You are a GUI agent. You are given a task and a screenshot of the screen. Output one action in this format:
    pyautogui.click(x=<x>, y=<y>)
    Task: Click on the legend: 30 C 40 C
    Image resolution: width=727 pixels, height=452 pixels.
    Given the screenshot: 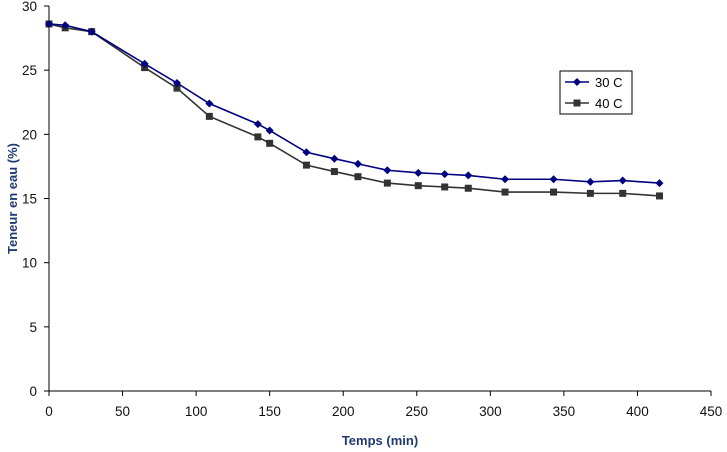 What is the action you would take?
    pyautogui.click(x=596, y=92)
    